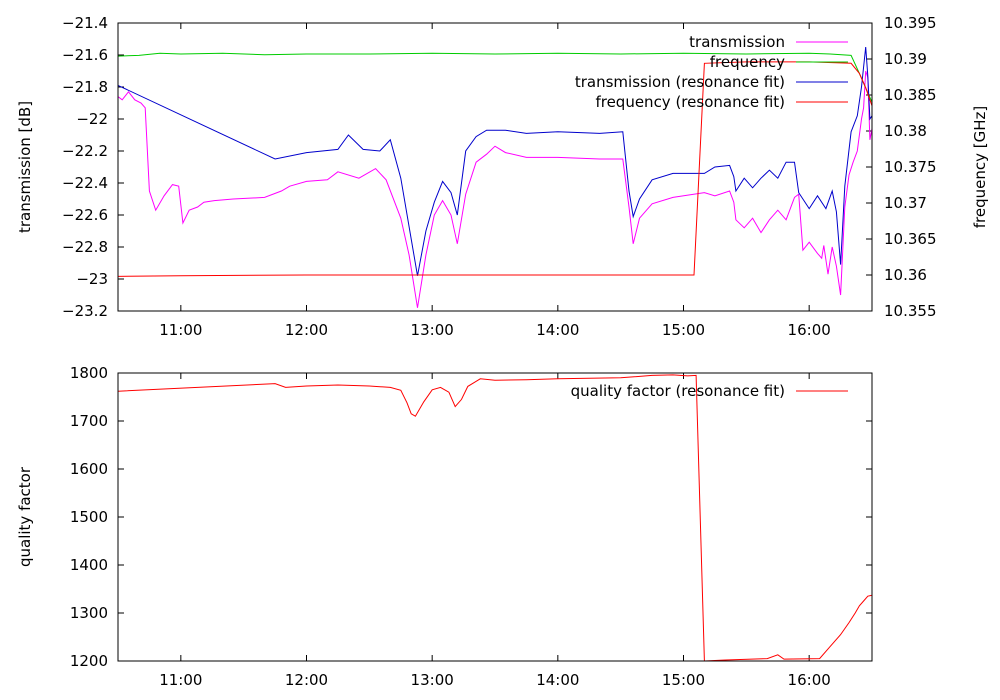 The height and width of the screenshot is (700, 1000). I want to click on y2-tick-label: 10.39, so click(905, 59).